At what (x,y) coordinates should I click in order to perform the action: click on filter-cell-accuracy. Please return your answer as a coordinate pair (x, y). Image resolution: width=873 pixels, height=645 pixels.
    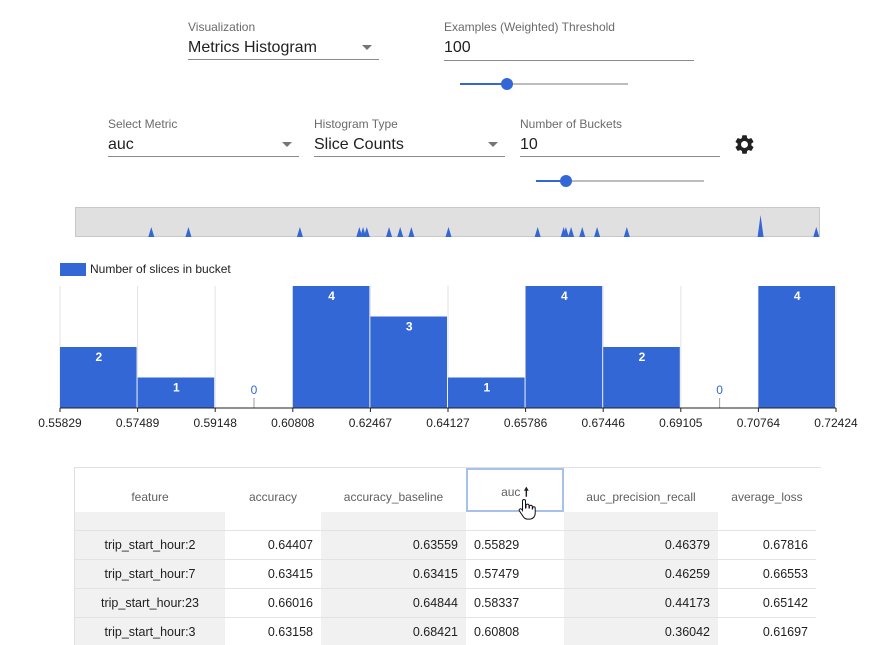
    Looking at the image, I should click on (273, 521).